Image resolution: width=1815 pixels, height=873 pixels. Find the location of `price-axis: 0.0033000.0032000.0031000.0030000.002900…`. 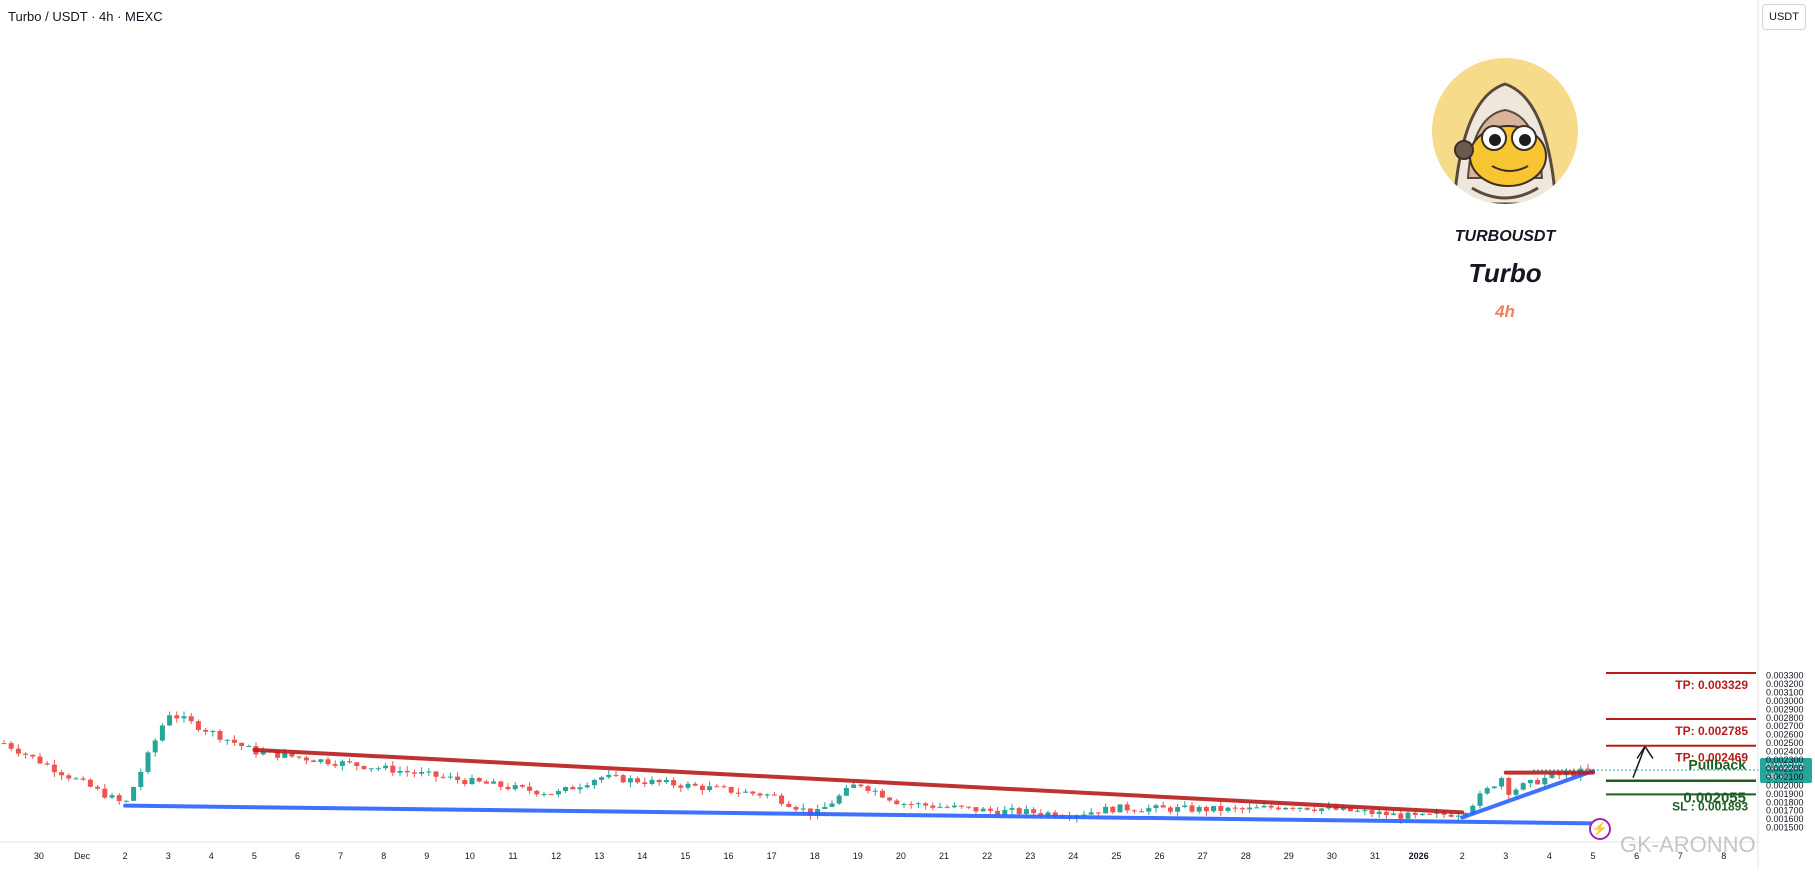

price-axis: 0.0033000.0032000.0031000.0030000.002900… is located at coordinates (1785, 752).